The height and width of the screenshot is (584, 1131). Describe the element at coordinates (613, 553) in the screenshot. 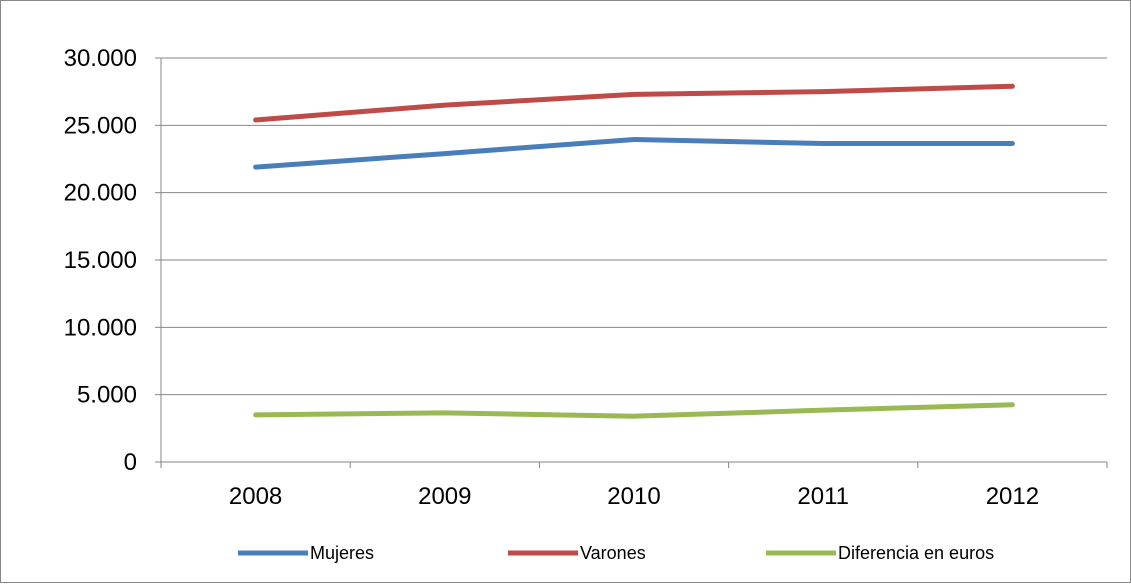

I see `legend-label: Varones` at that location.